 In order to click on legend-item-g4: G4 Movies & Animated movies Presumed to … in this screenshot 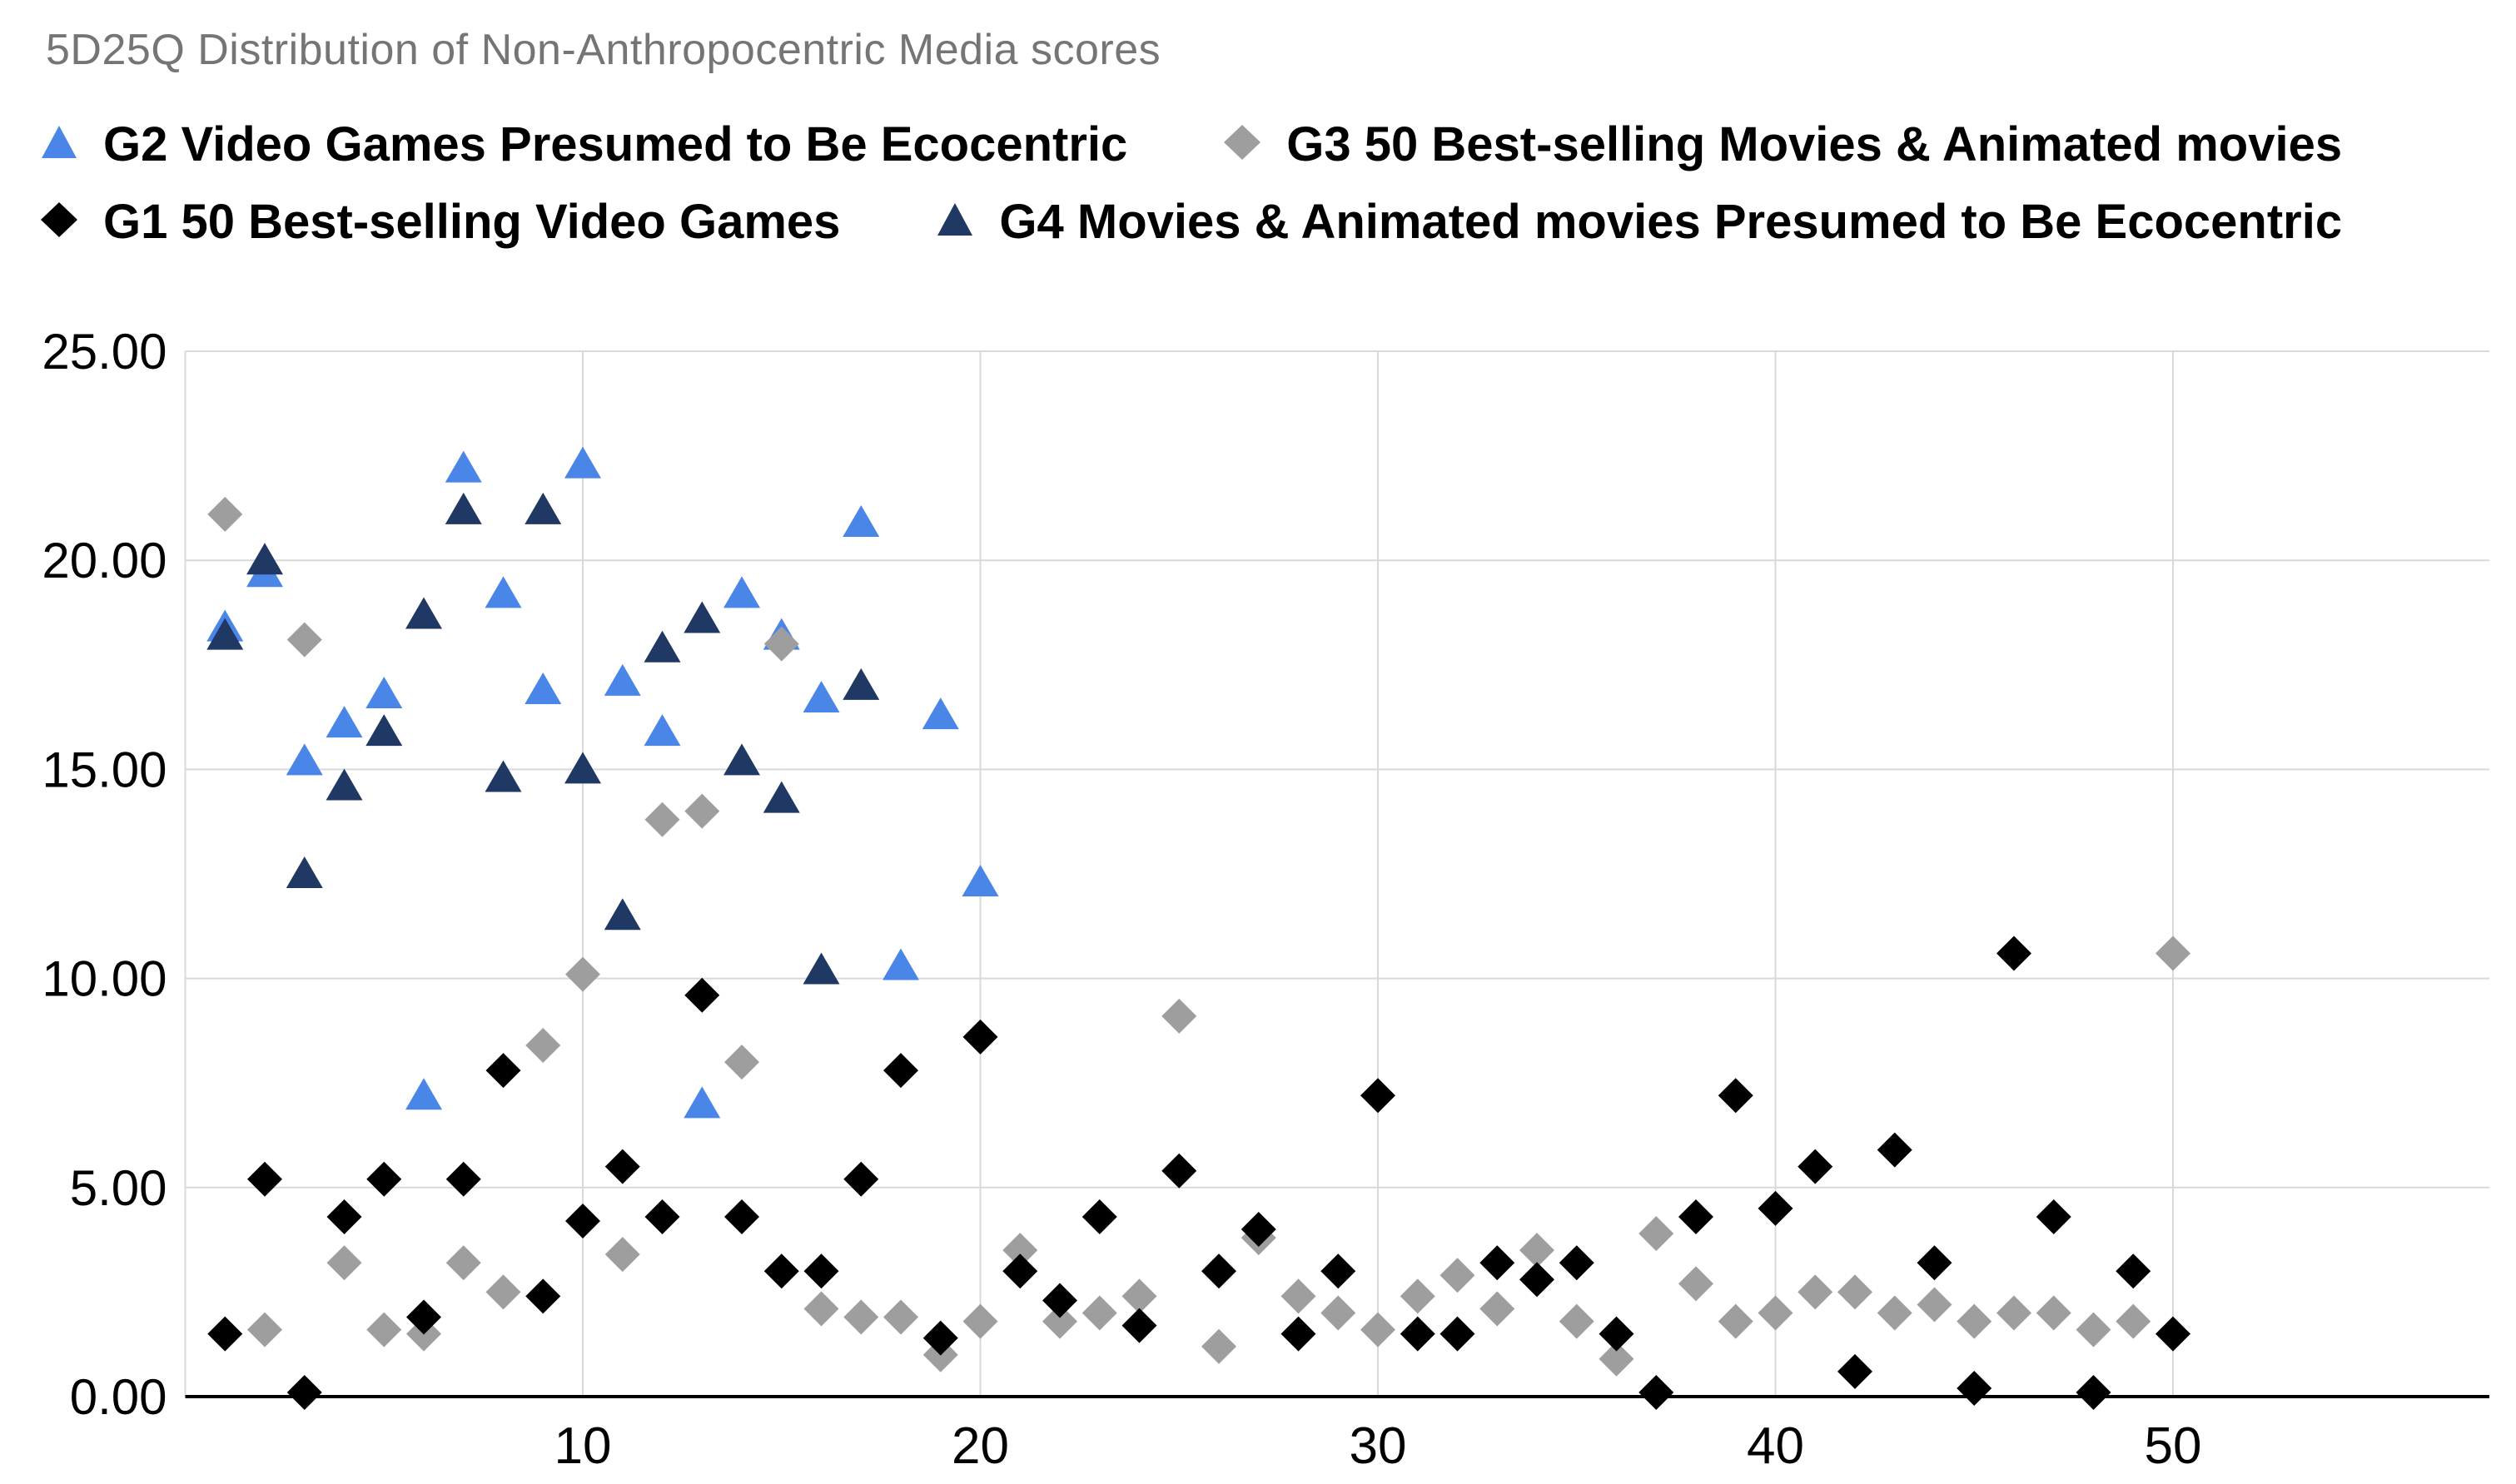, I will do `click(1639, 222)`.